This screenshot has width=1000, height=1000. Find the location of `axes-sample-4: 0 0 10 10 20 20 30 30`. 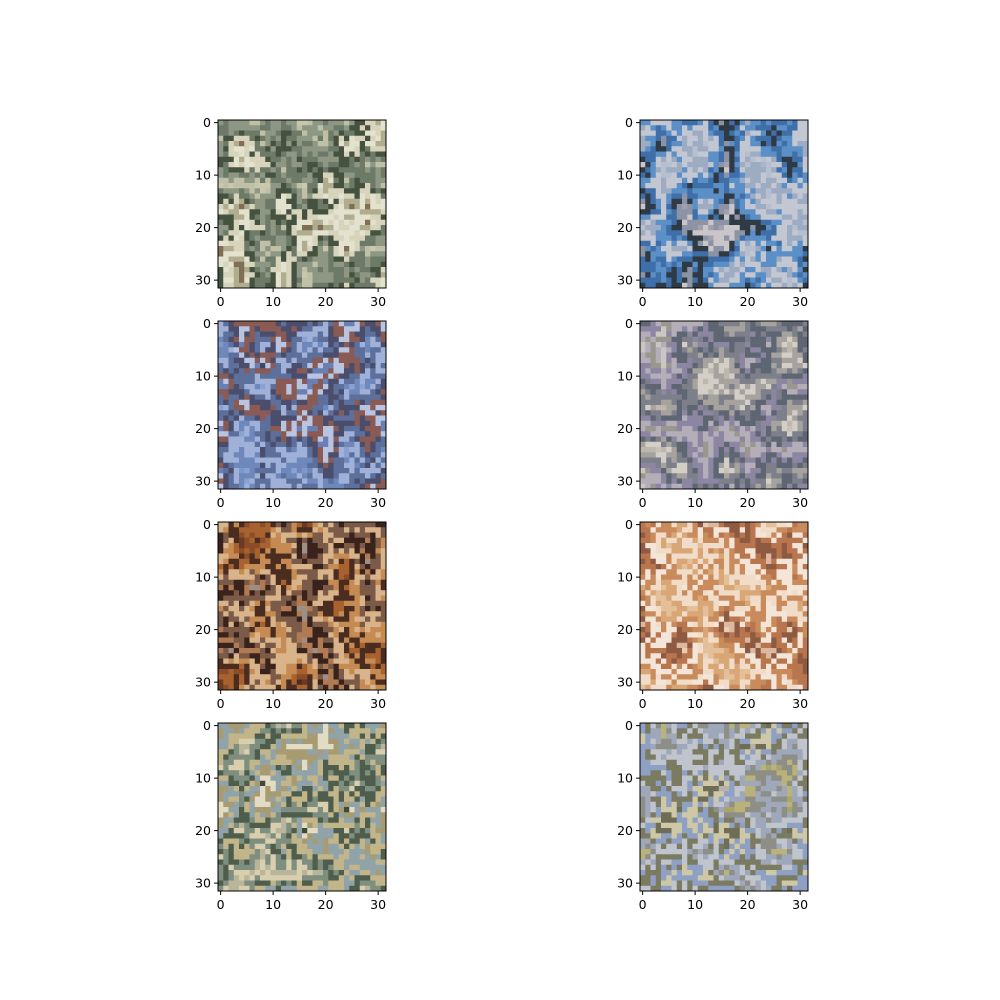

axes-sample-4: 0 0 10 10 20 20 30 30 is located at coordinates (713, 413).